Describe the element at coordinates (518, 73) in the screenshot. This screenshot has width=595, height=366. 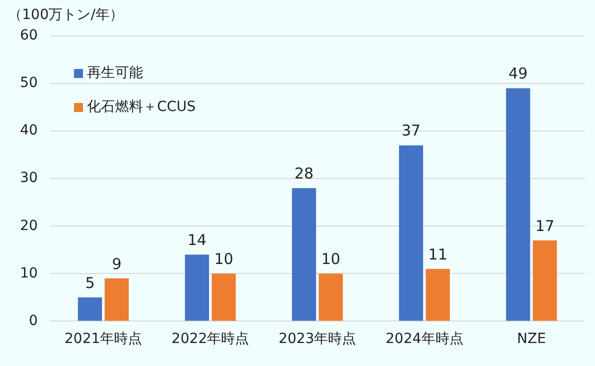
I see `data-label: 49` at that location.